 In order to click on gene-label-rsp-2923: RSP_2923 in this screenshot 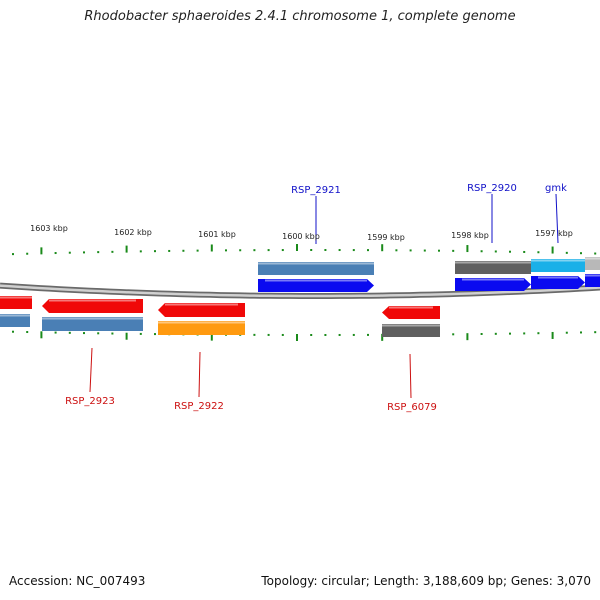, I will do `click(90, 401)`.